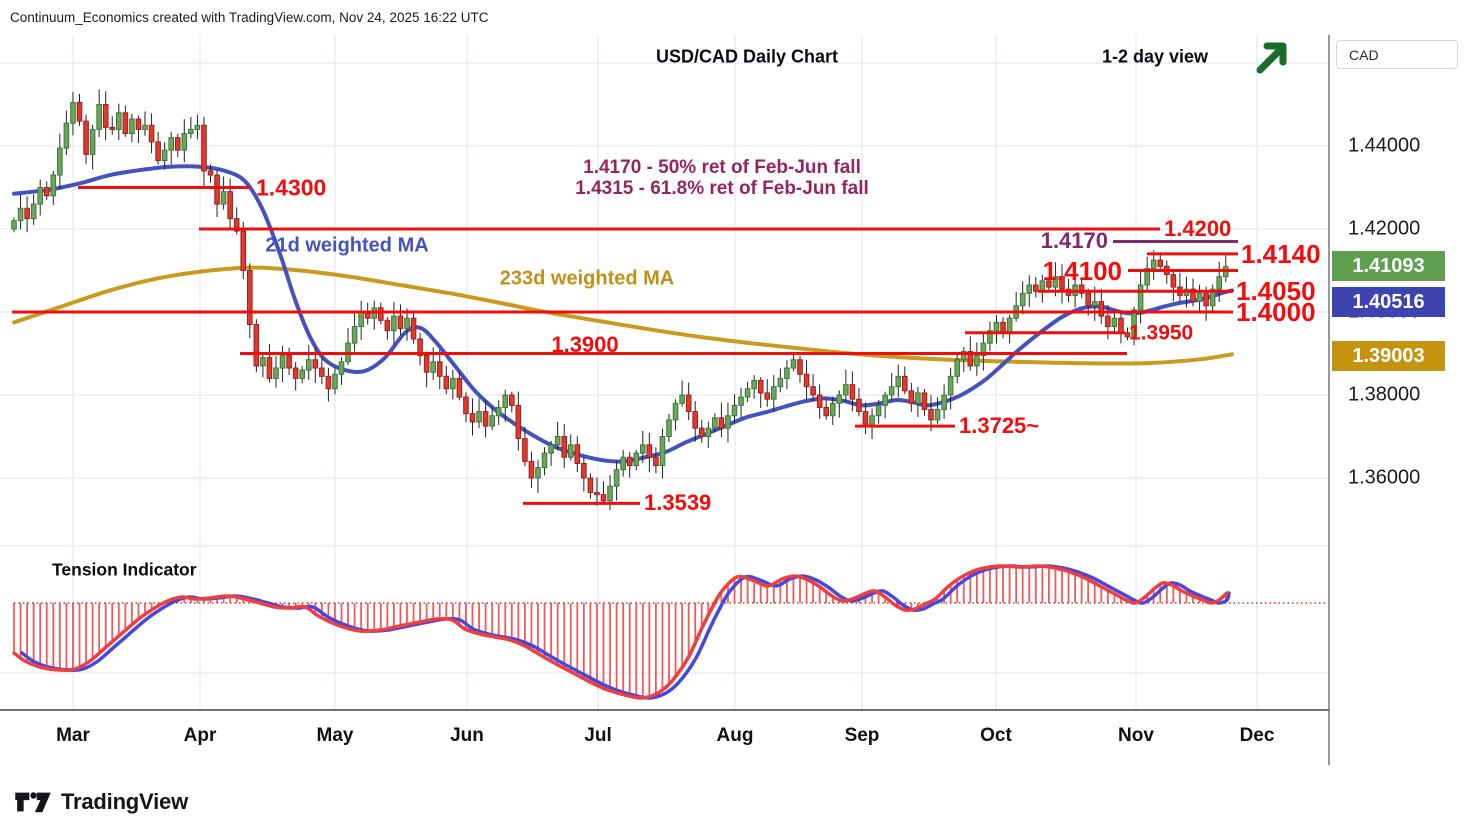 This screenshot has height=840, width=1474. Describe the element at coordinates (124, 569) in the screenshot. I see `tension-indicator-title: Tension Indicator` at that location.